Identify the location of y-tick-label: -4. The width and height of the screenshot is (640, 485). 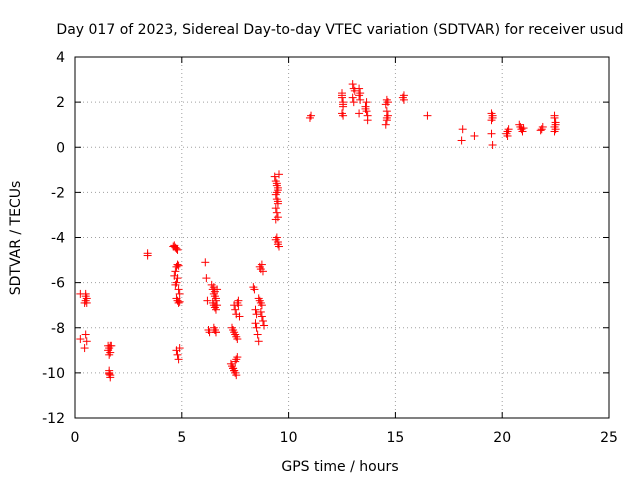
(58, 239).